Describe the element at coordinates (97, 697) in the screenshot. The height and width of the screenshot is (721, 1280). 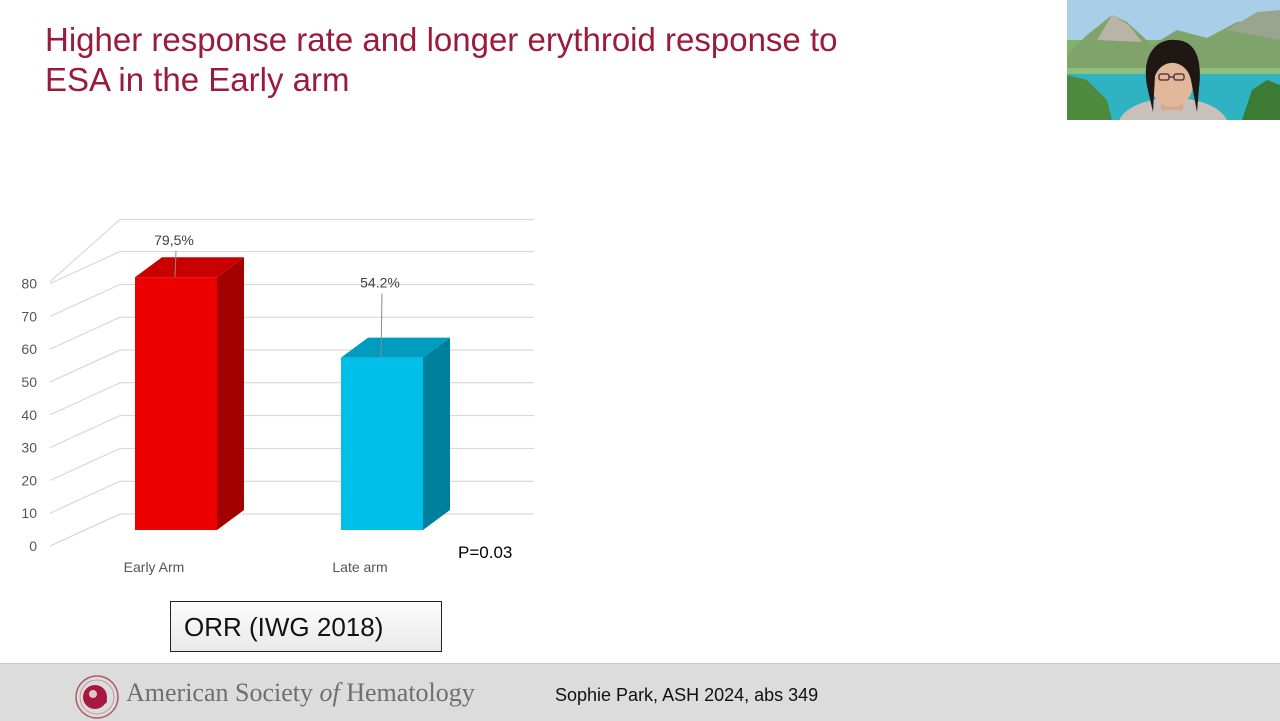
I see `ash-logo-icon` at that location.